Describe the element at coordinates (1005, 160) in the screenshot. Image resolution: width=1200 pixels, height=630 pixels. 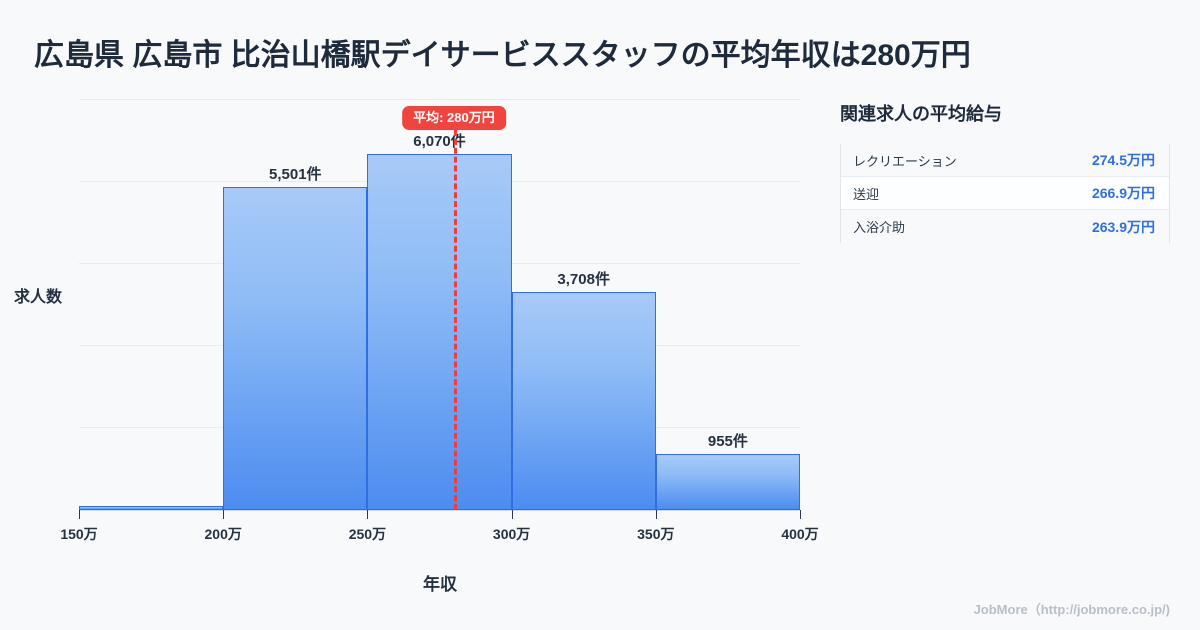
I see `related-salary-row: レクリエーション 274.5万円` at that location.